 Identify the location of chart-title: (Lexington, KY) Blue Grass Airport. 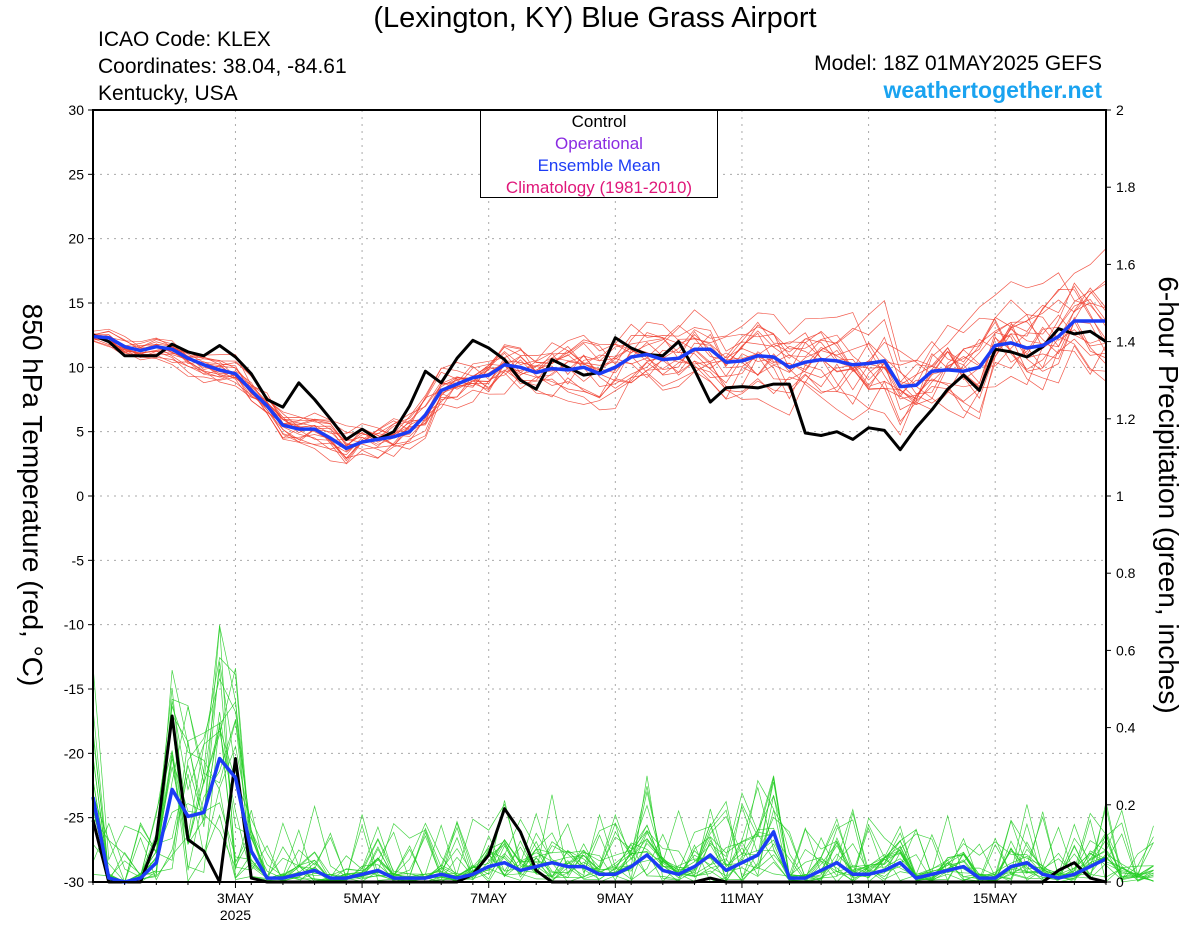
(595, 18).